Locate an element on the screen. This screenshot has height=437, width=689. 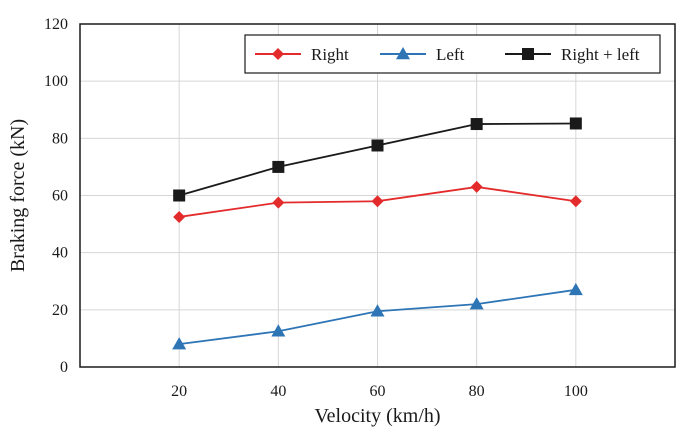
x-axis: 20 40 60 80 100 is located at coordinates (379, 391).